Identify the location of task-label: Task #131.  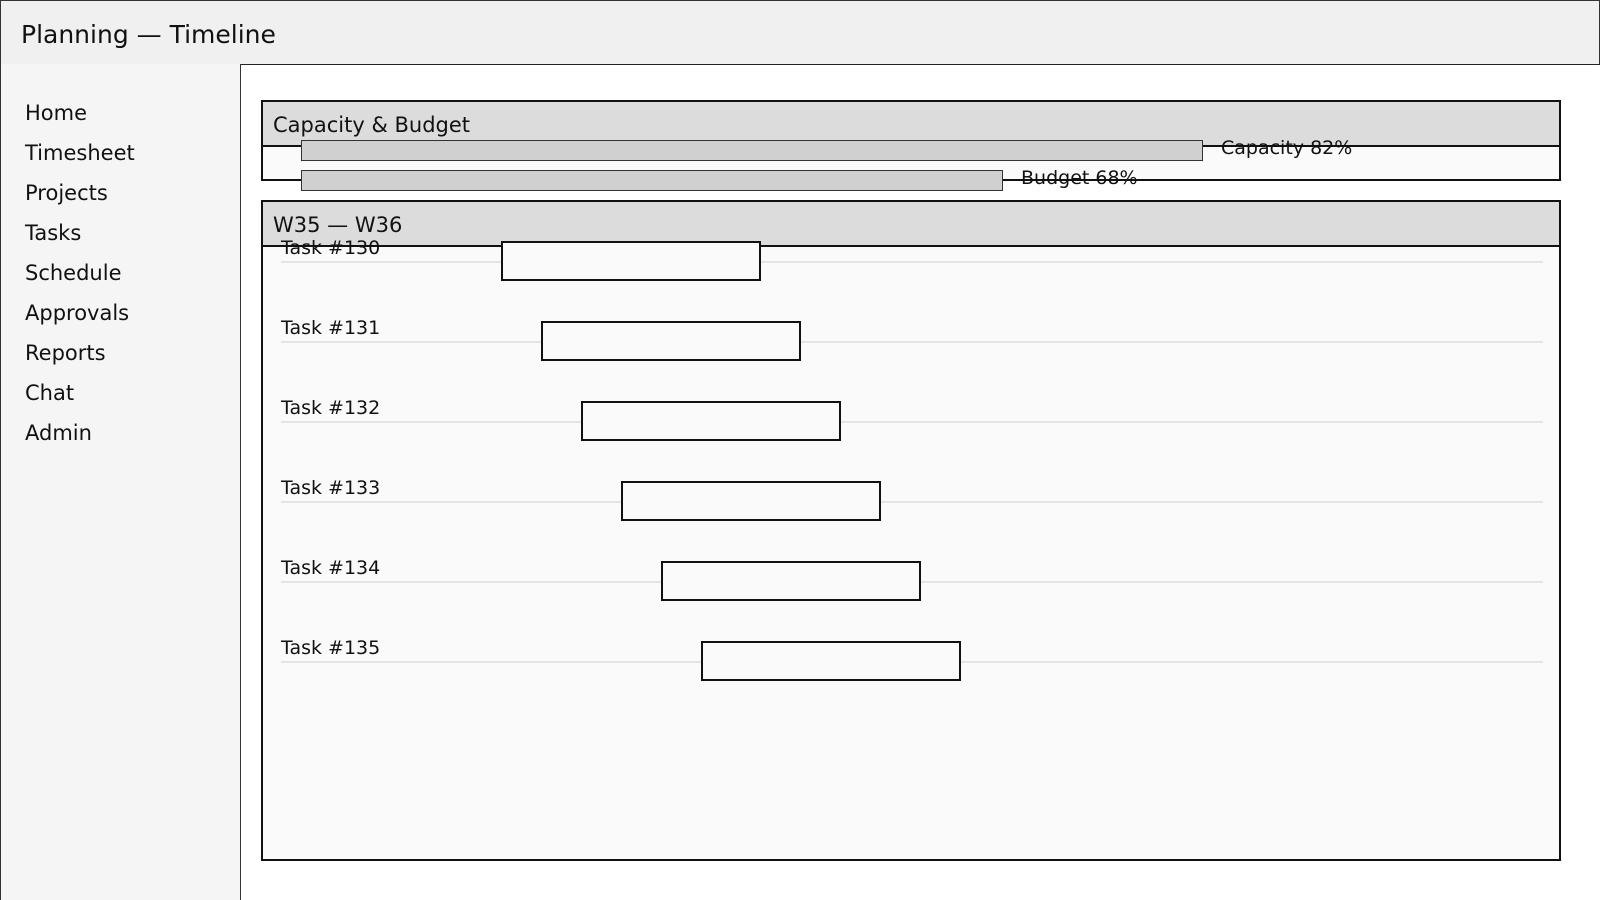
(331, 328).